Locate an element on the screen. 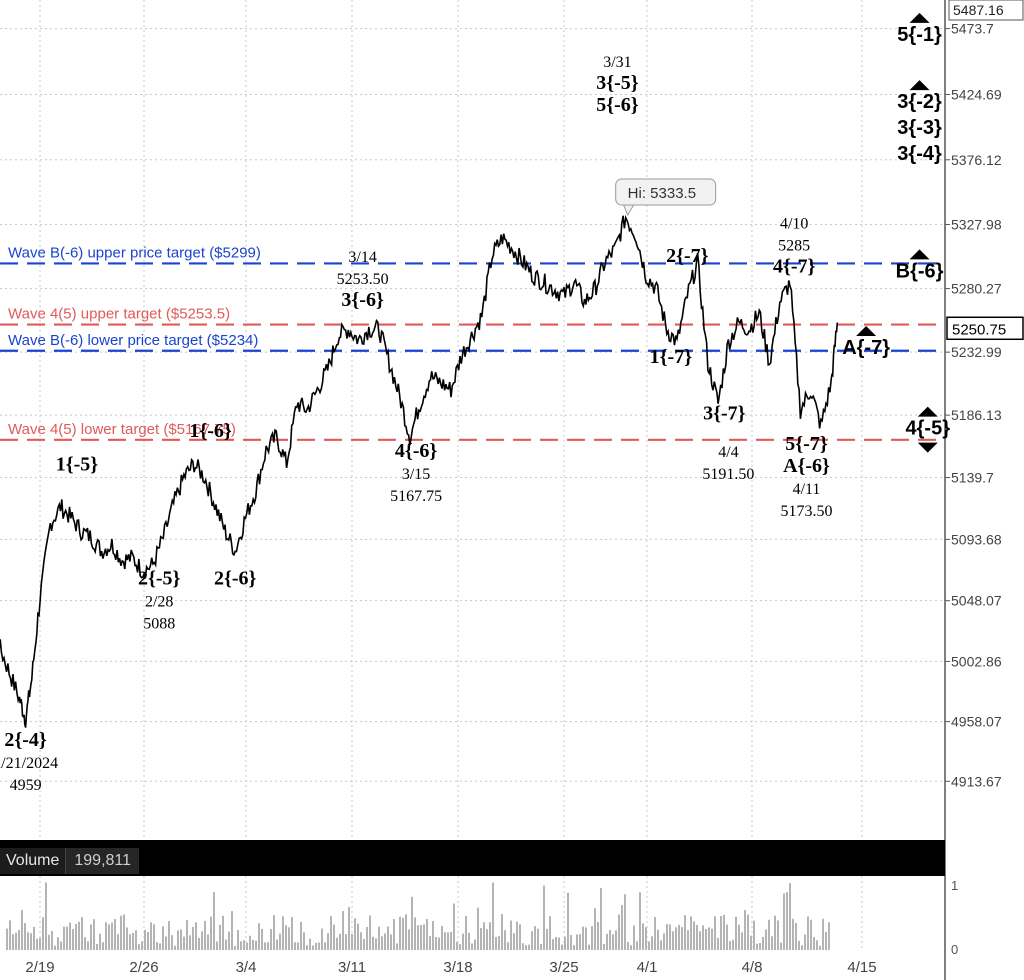 The width and height of the screenshot is (1024, 980). marker-3-2-label: 3{-4} is located at coordinates (919, 154).